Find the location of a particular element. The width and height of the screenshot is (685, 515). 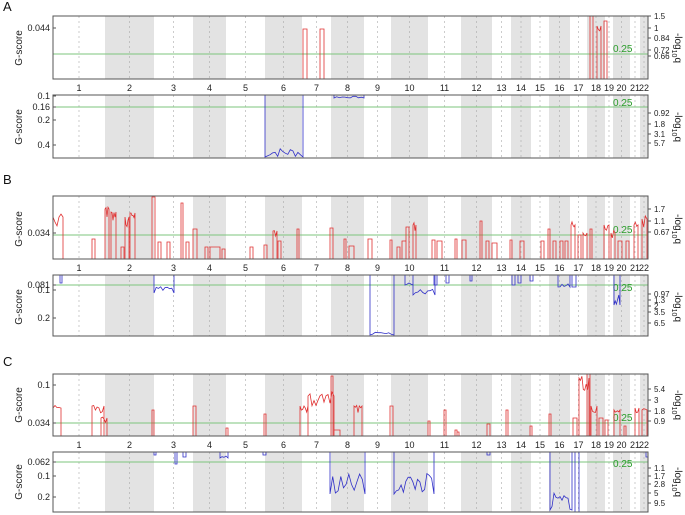

chromosome-label: 12 is located at coordinates (476, 88).